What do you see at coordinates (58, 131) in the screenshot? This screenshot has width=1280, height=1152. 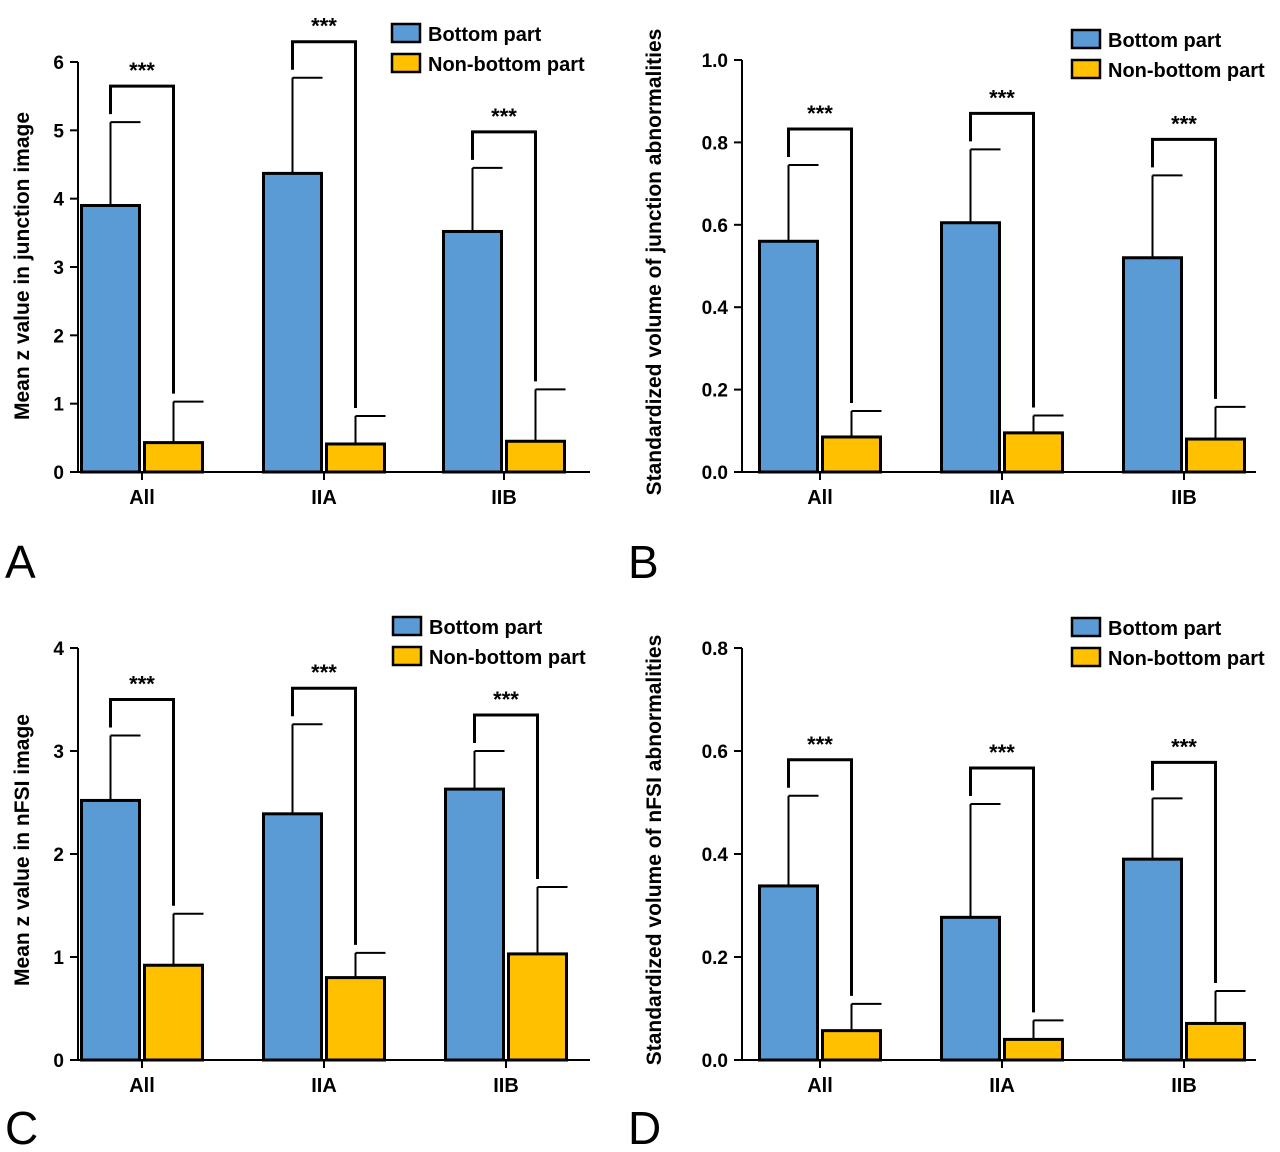 I see `y-tick-label: 5` at bounding box center [58, 131].